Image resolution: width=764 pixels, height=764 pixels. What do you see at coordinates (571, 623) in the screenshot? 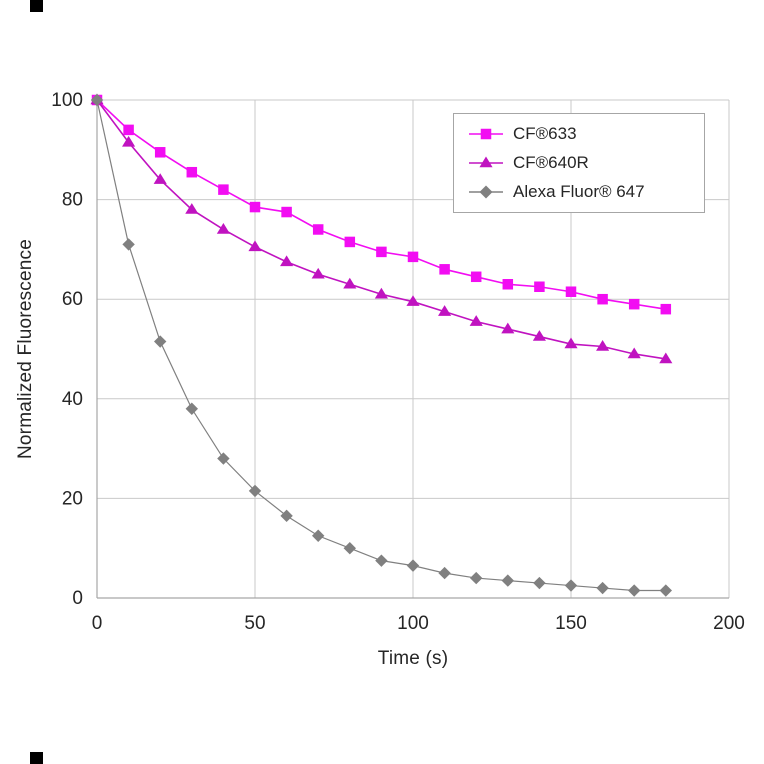
I see `x-tick-label: 150` at bounding box center [571, 623].